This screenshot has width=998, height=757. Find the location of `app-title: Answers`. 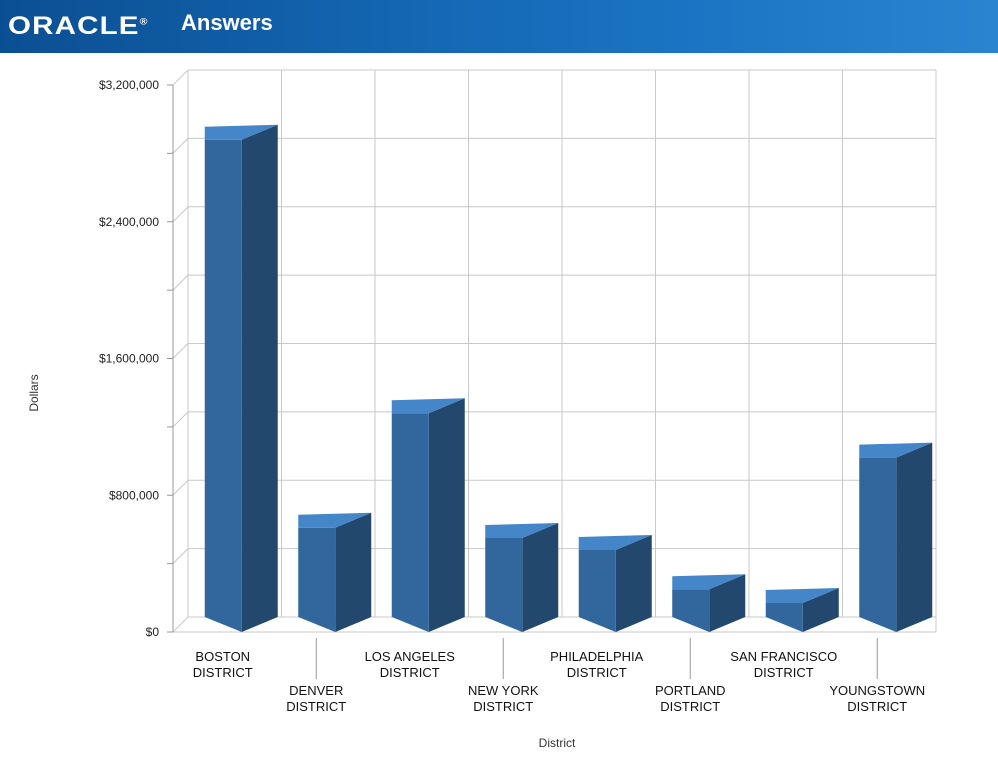

app-title: Answers is located at coordinates (227, 22).